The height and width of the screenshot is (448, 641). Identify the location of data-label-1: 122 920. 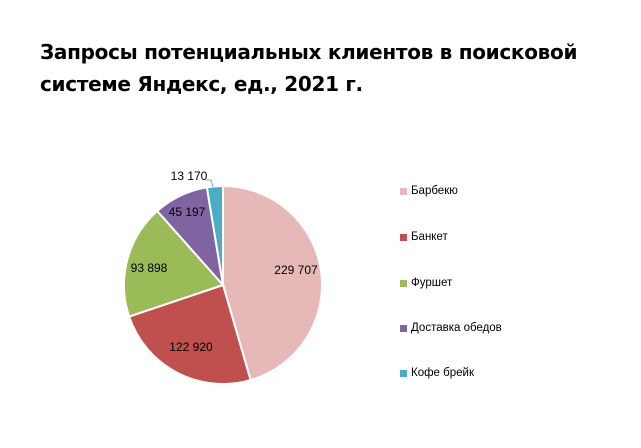
(191, 347).